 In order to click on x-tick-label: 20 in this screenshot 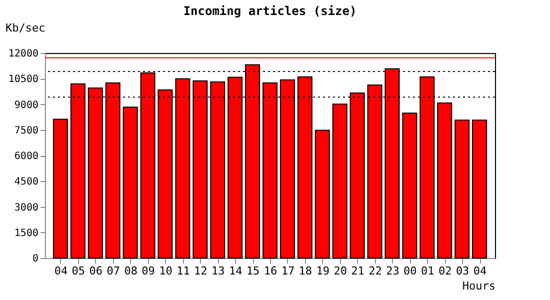, I will do `click(340, 271)`.